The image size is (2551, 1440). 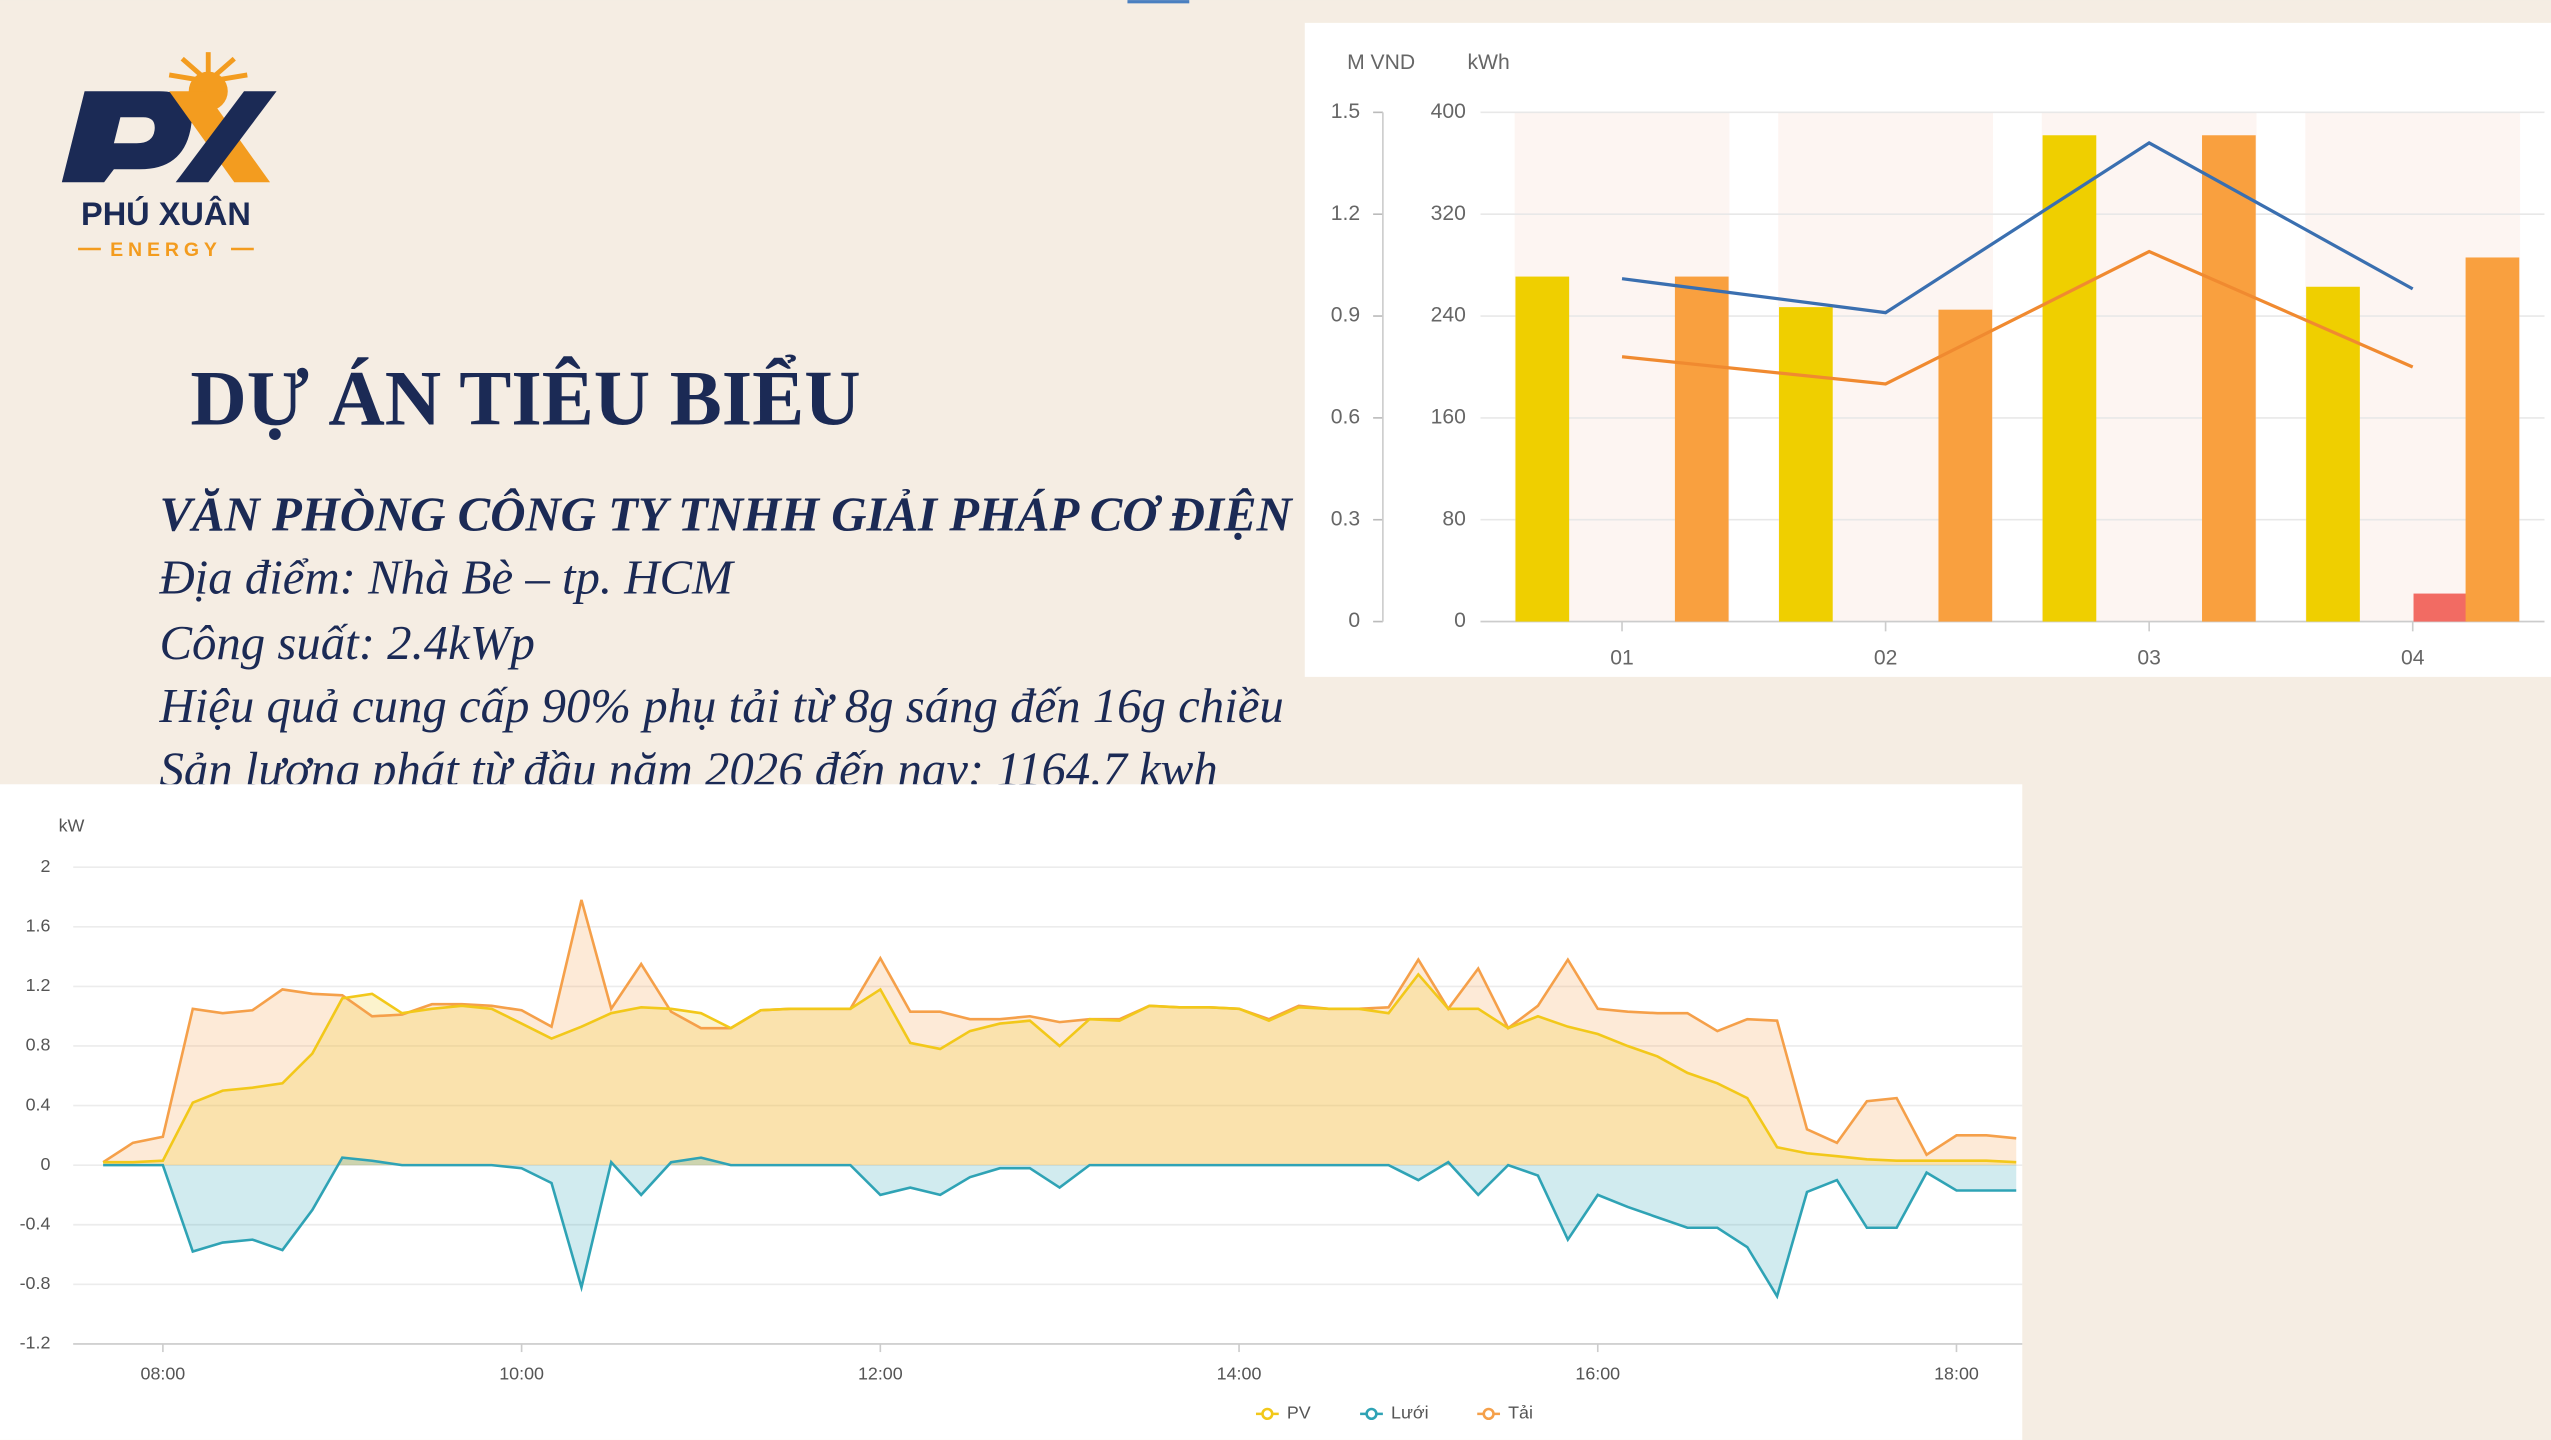 I want to click on y2-tick-label: 400, so click(x=1448, y=111).